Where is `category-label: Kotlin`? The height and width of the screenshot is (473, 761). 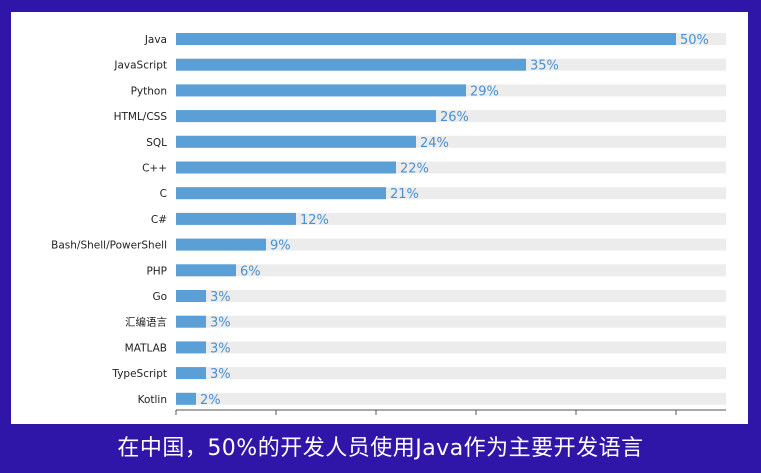
category-label: Kotlin is located at coordinates (152, 400).